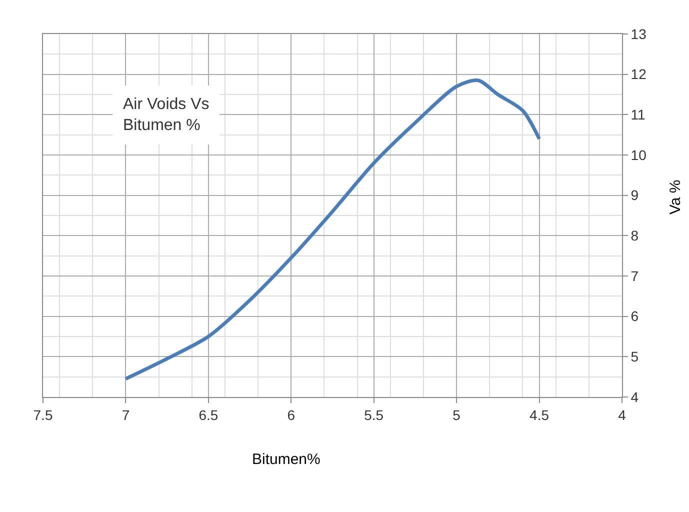 The width and height of the screenshot is (689, 512). What do you see at coordinates (634, 356) in the screenshot?
I see `y-tick-label: 5` at bounding box center [634, 356].